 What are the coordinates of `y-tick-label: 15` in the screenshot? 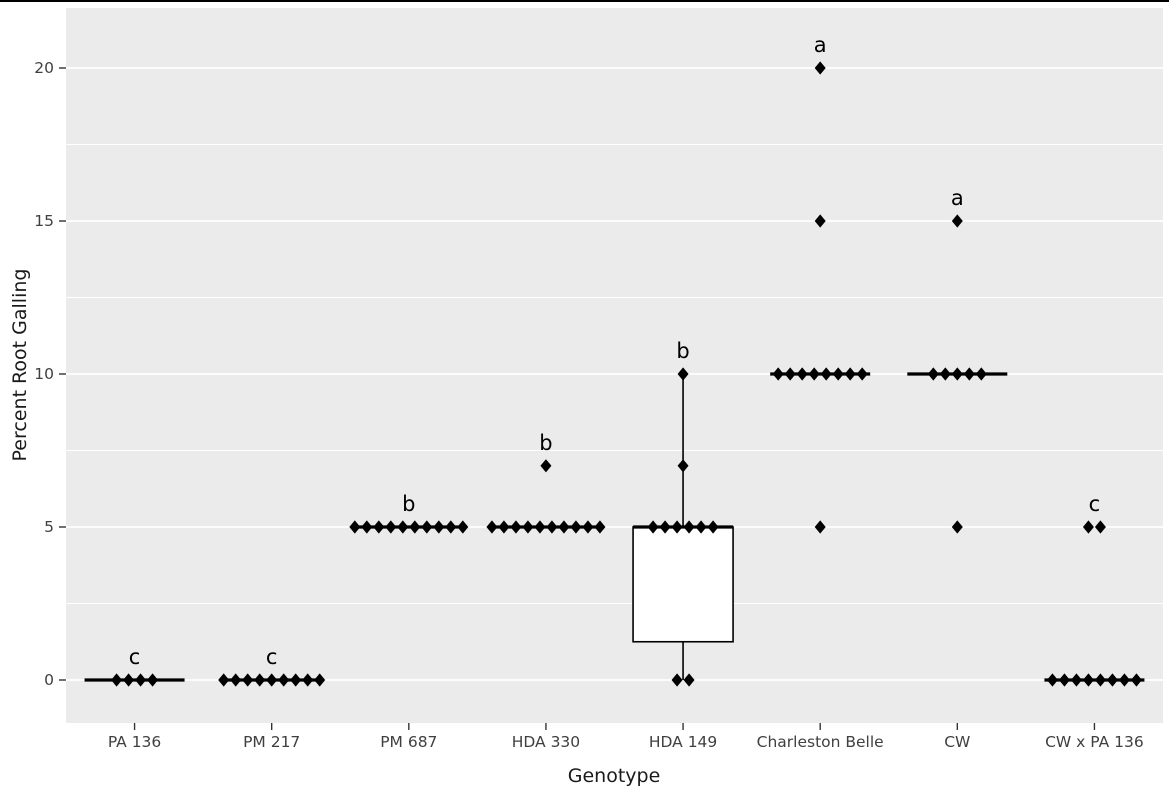 It's located at (44, 221).